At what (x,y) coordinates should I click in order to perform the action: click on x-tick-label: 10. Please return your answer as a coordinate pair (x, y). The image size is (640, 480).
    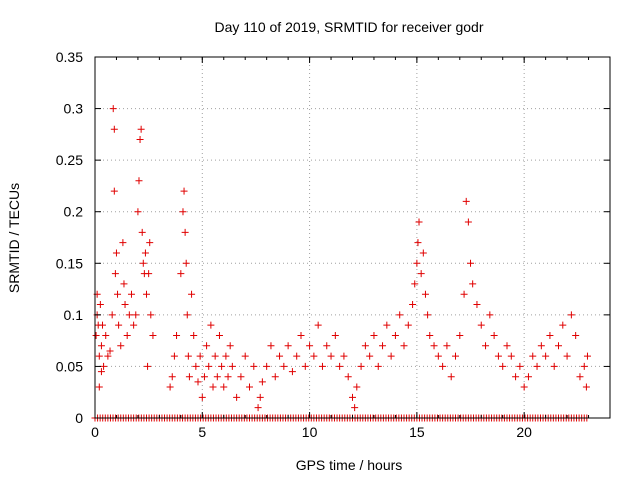
    Looking at the image, I should click on (310, 432).